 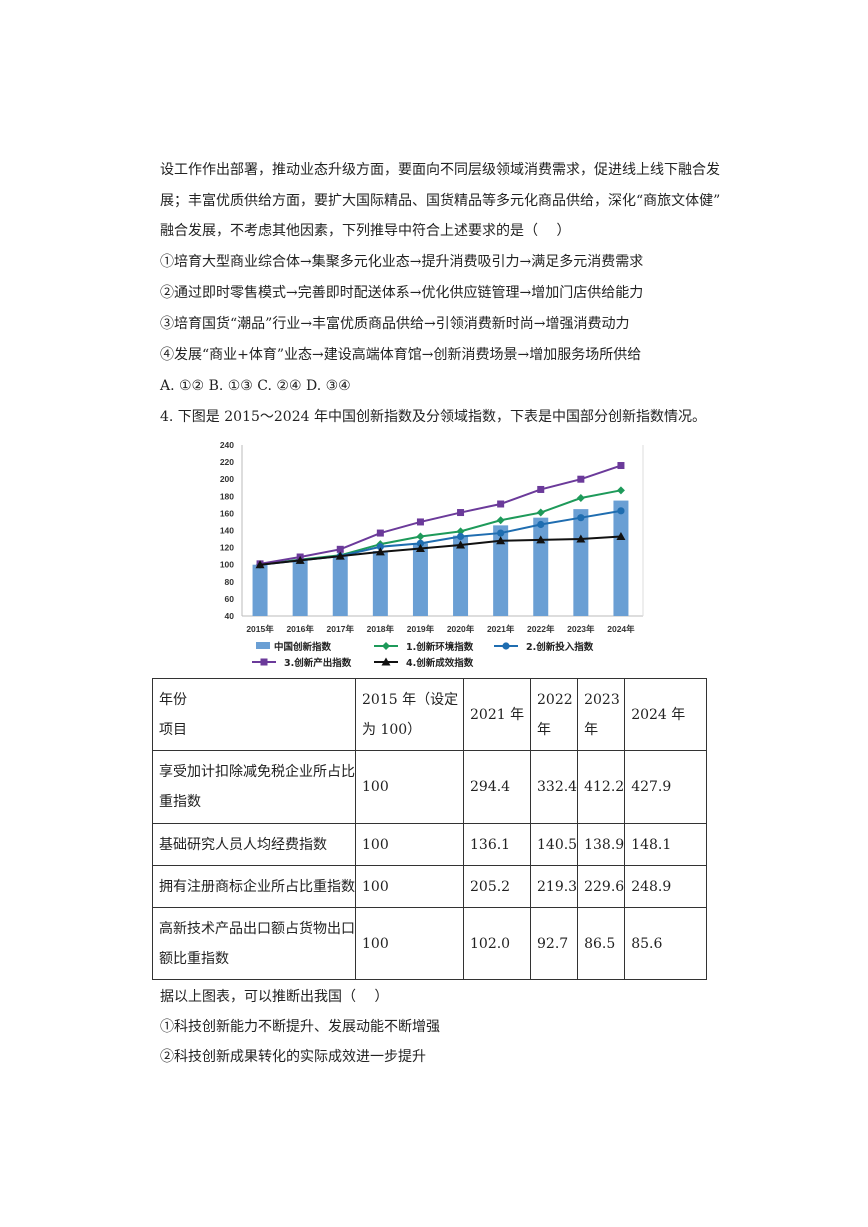 What do you see at coordinates (402, 262) in the screenshot?
I see `option-1: ①培育大型商业综合体→集聚多元化业态→提升消费吸引力→满足多元消费需求` at bounding box center [402, 262].